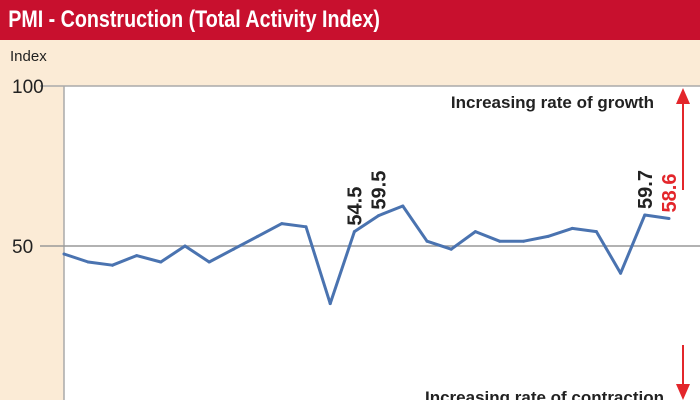 Image resolution: width=700 pixels, height=400 pixels. I want to click on annotation-contraction: Increasing rate of contraction, so click(544, 394).